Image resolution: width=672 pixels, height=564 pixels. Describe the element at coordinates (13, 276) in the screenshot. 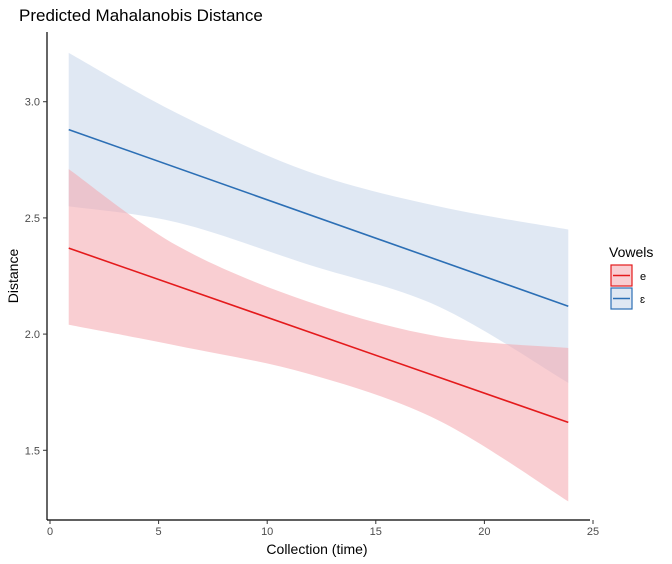

I see `y-axis-title: Distance` at that location.